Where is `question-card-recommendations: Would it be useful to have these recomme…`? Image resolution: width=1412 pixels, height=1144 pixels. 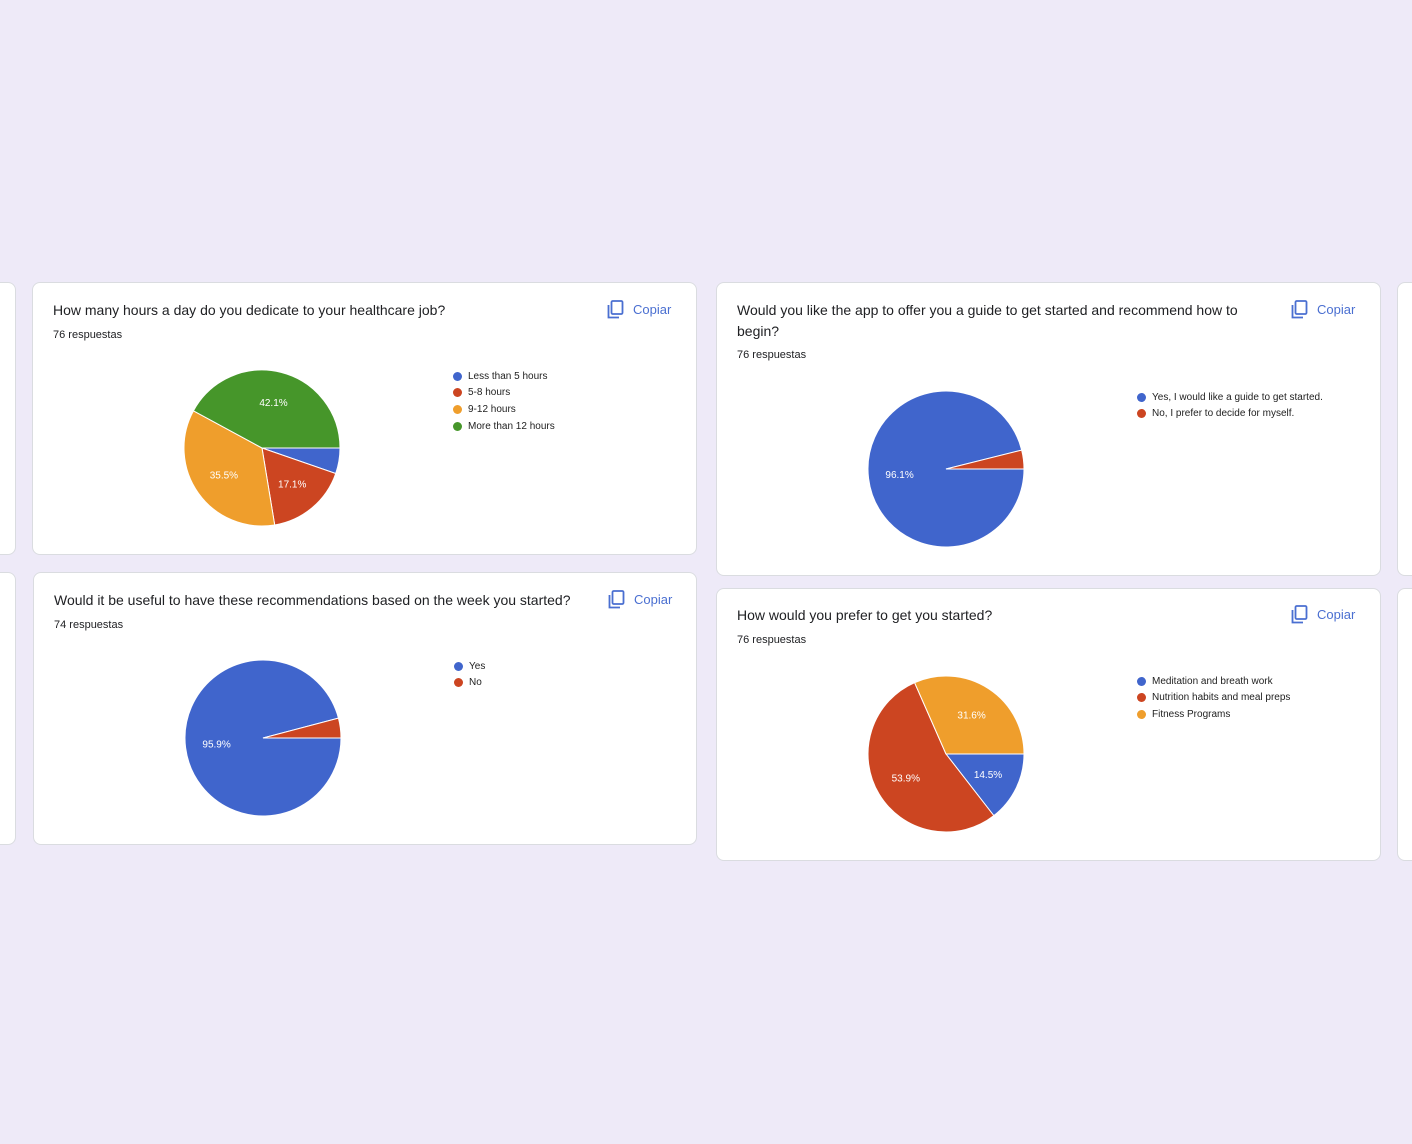
question-card-recommendations: Would it be useful to have these recomme… is located at coordinates (365, 708).